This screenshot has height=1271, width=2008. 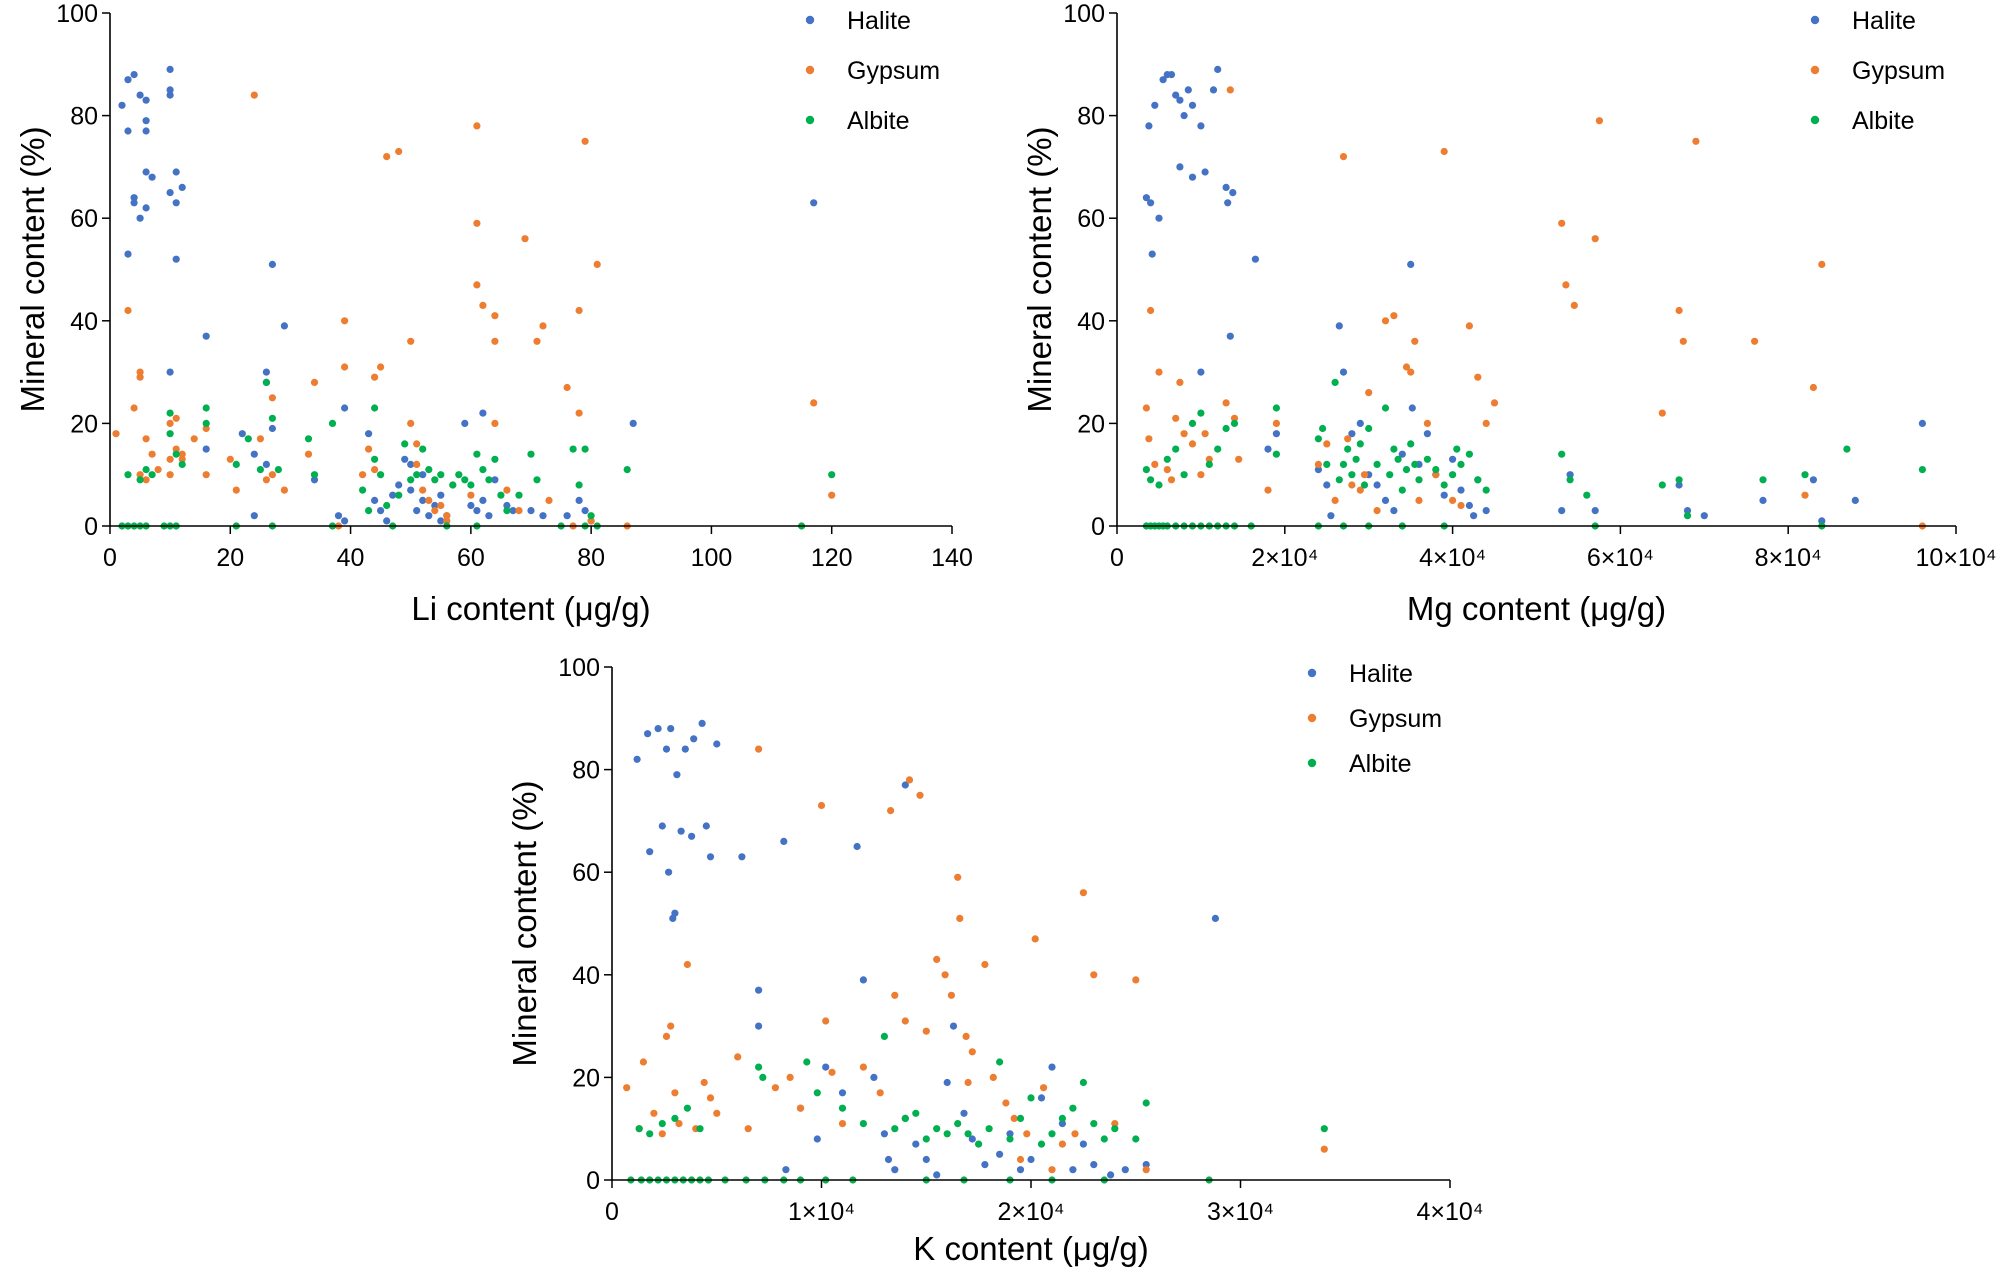 I want to click on y-tick-label: 20, so click(x=1091, y=424).